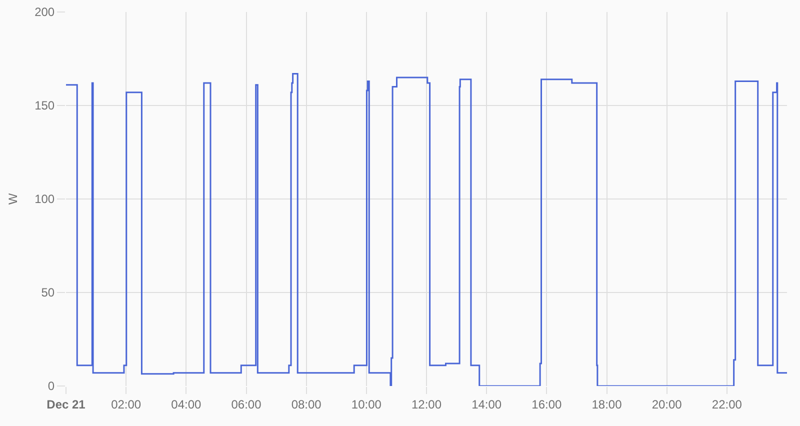 The width and height of the screenshot is (800, 426). Describe the element at coordinates (607, 404) in the screenshot. I see `x-tick-label: 18:00` at that location.